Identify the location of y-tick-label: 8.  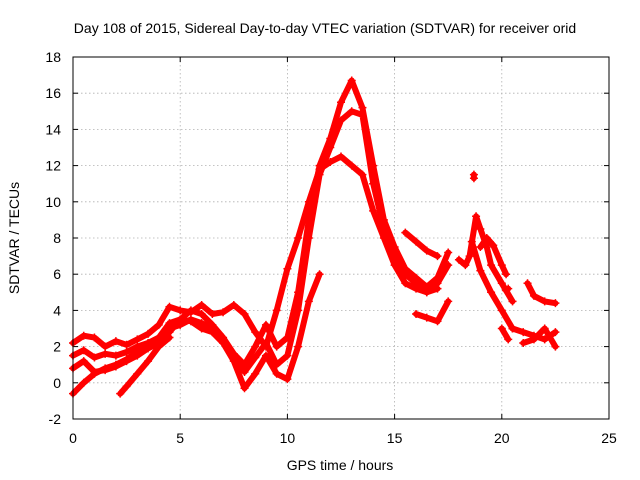
(57, 238).